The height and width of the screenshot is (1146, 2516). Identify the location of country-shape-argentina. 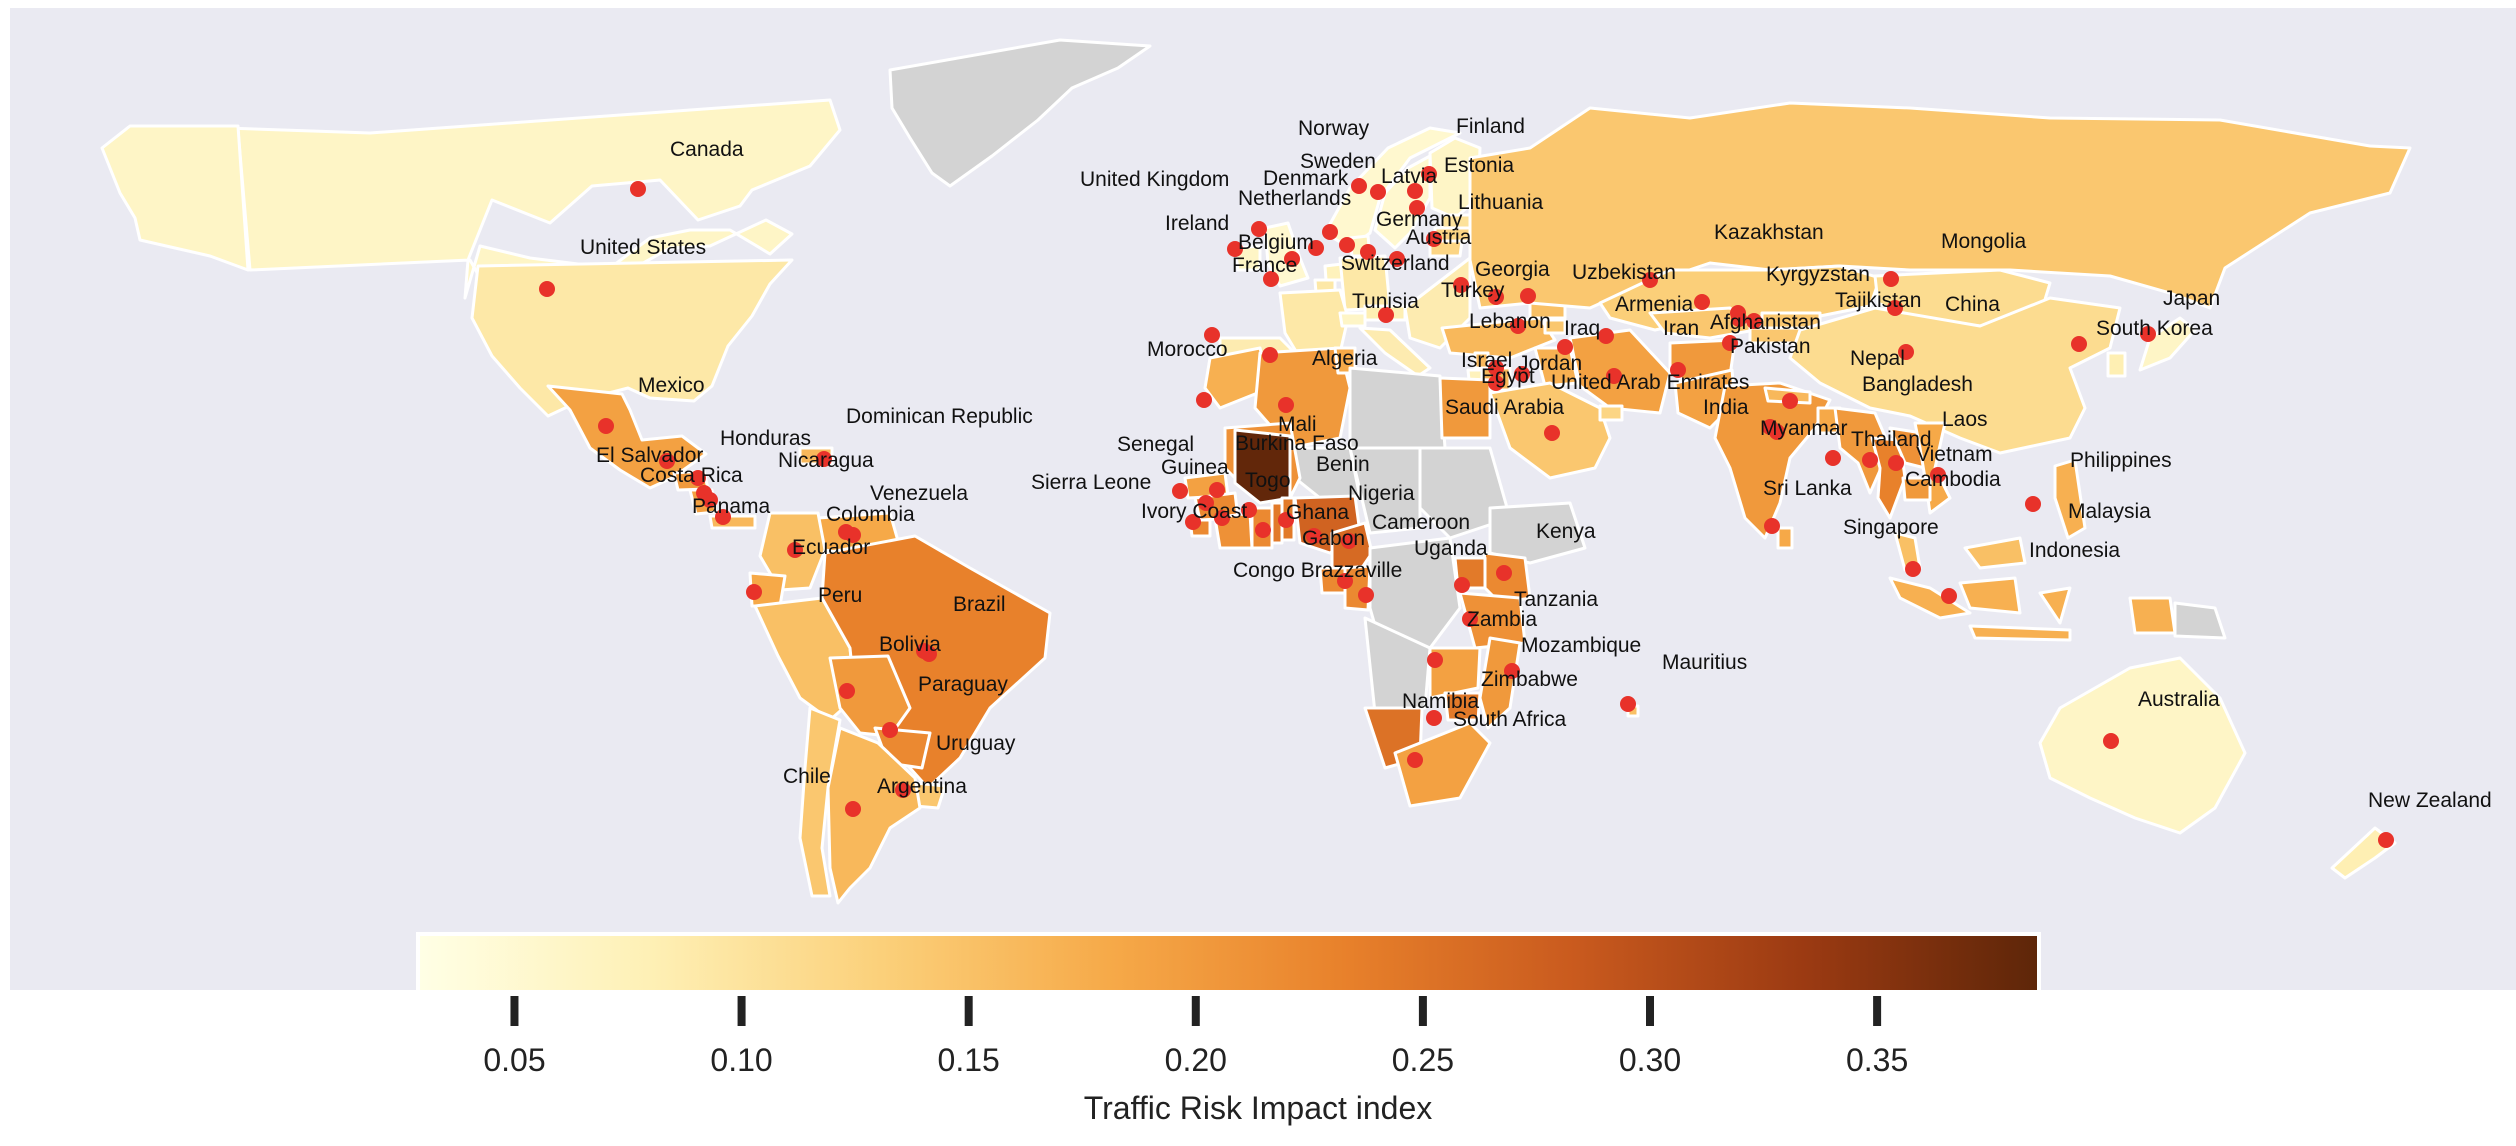
(874, 815).